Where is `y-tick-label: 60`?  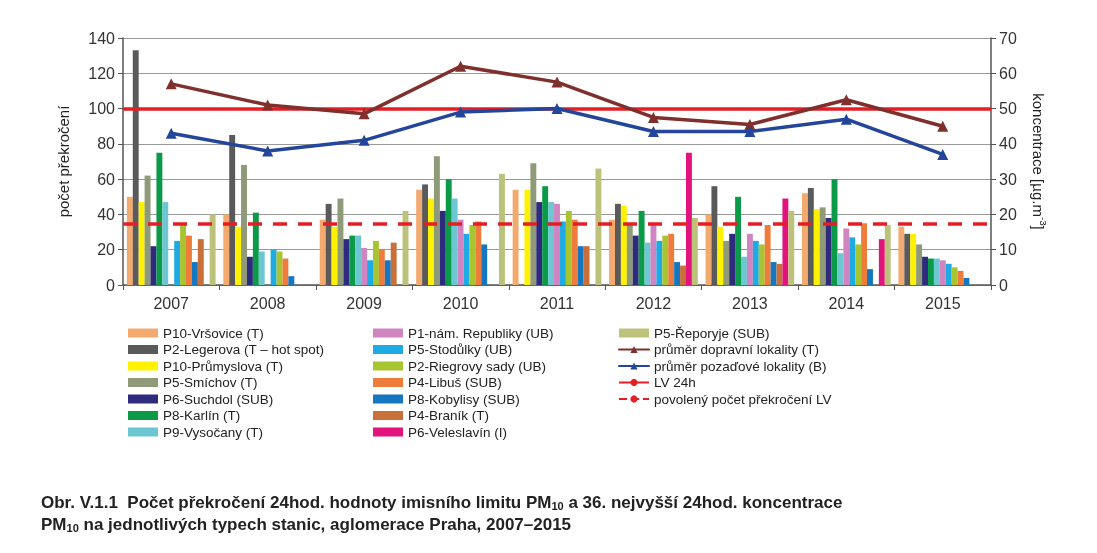 y-tick-label: 60 is located at coordinates (106, 179).